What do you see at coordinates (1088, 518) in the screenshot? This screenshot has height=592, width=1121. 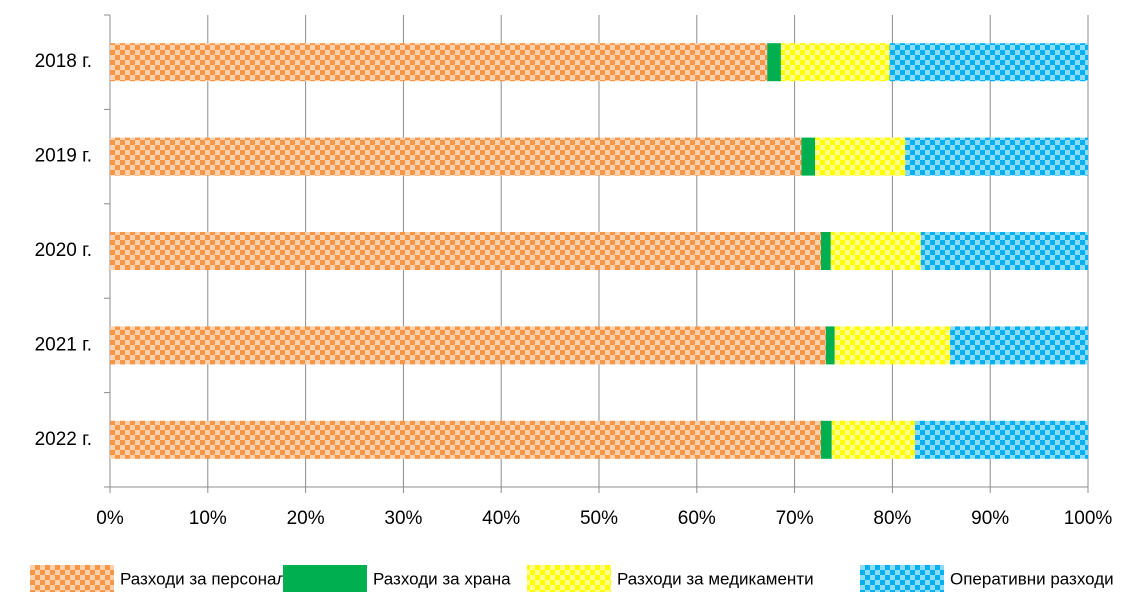 I see `x-tick-label: 100%` at bounding box center [1088, 518].